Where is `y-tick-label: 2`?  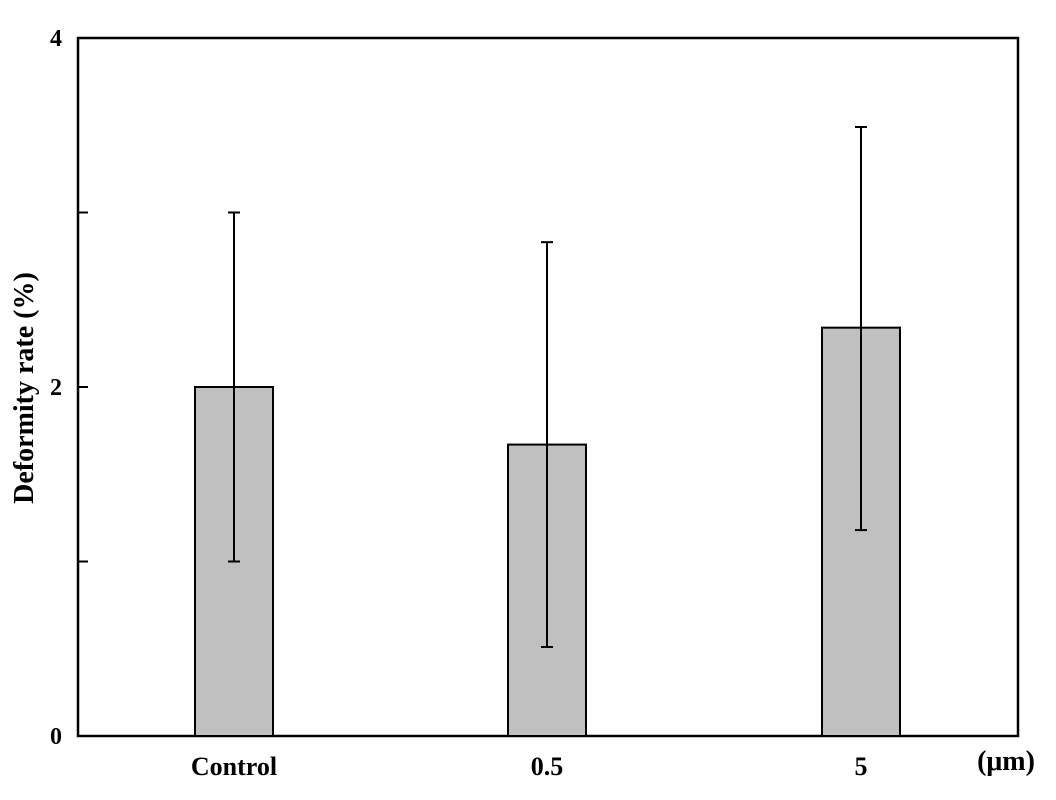
y-tick-label: 2 is located at coordinates (56, 388).